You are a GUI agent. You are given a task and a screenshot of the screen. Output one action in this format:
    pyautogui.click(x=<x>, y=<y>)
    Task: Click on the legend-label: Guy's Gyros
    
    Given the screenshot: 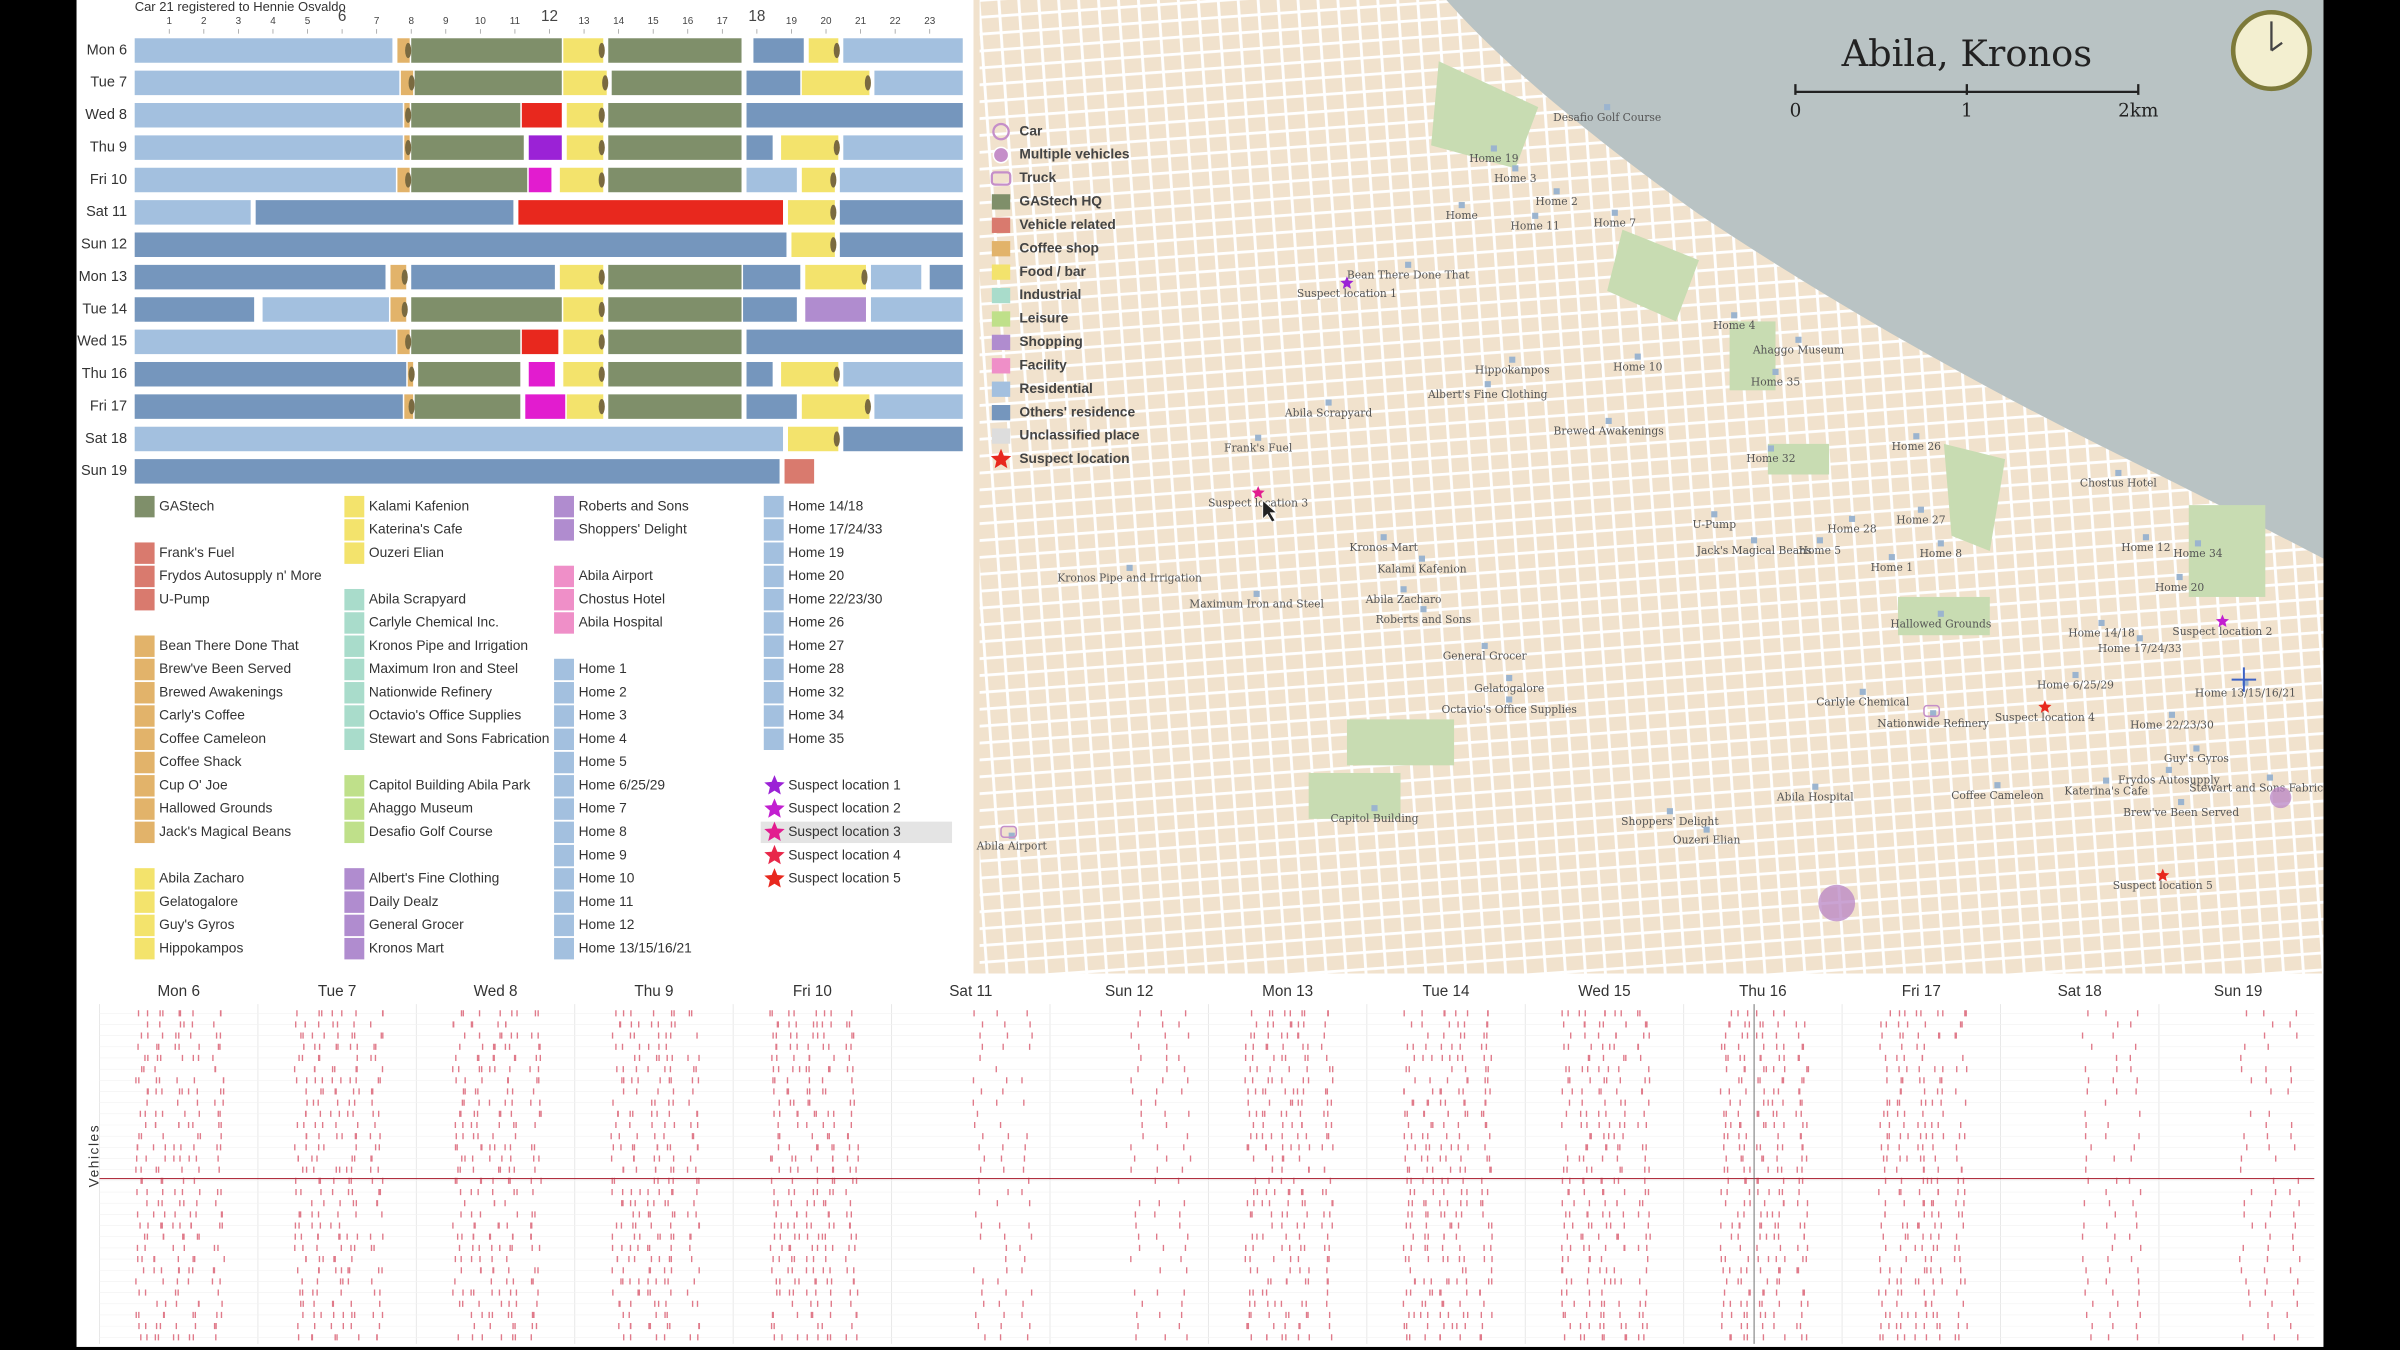 What is the action you would take?
    pyautogui.click(x=196, y=924)
    